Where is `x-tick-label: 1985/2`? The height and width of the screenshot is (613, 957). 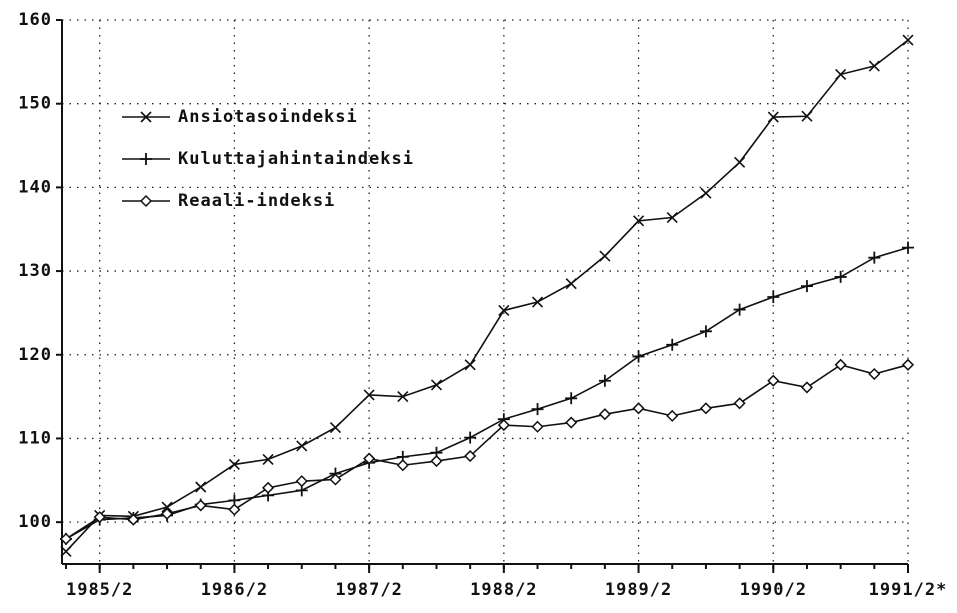 x-tick-label: 1985/2 is located at coordinates (99, 590).